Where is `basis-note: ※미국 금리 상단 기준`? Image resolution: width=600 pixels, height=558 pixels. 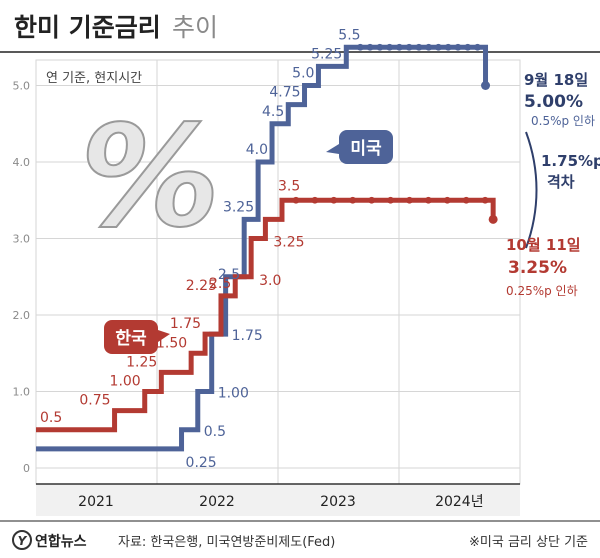
basis-note: ※미국 금리 상단 기준 is located at coordinates (528, 542).